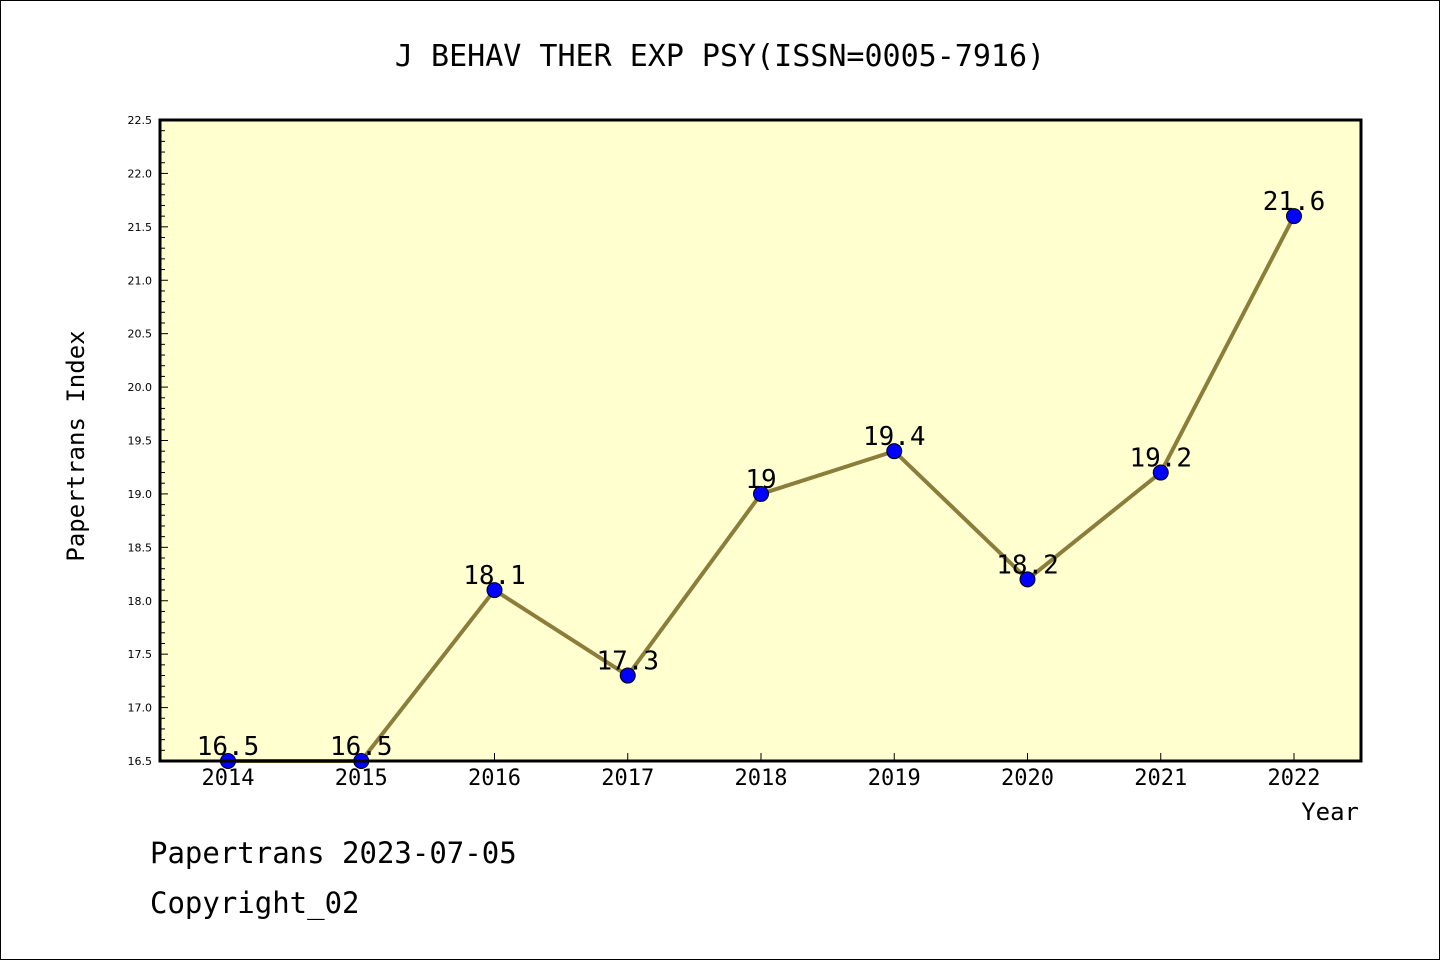 Image resolution: width=1440 pixels, height=960 pixels. Describe the element at coordinates (1160, 778) in the screenshot. I see `x-tick-label: 2021` at that location.